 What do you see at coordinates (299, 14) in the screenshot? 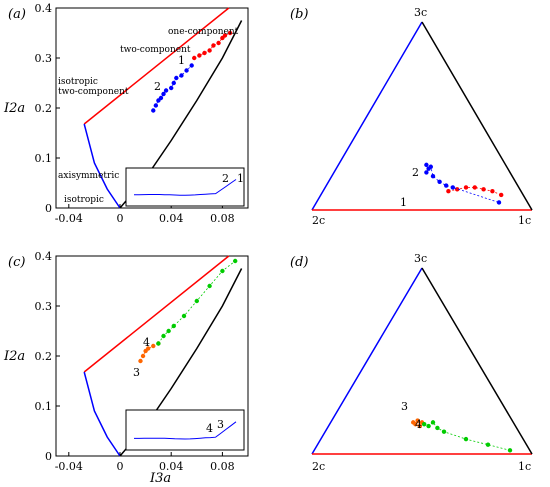
I see `panel-b-label: (b)` at bounding box center [299, 14].